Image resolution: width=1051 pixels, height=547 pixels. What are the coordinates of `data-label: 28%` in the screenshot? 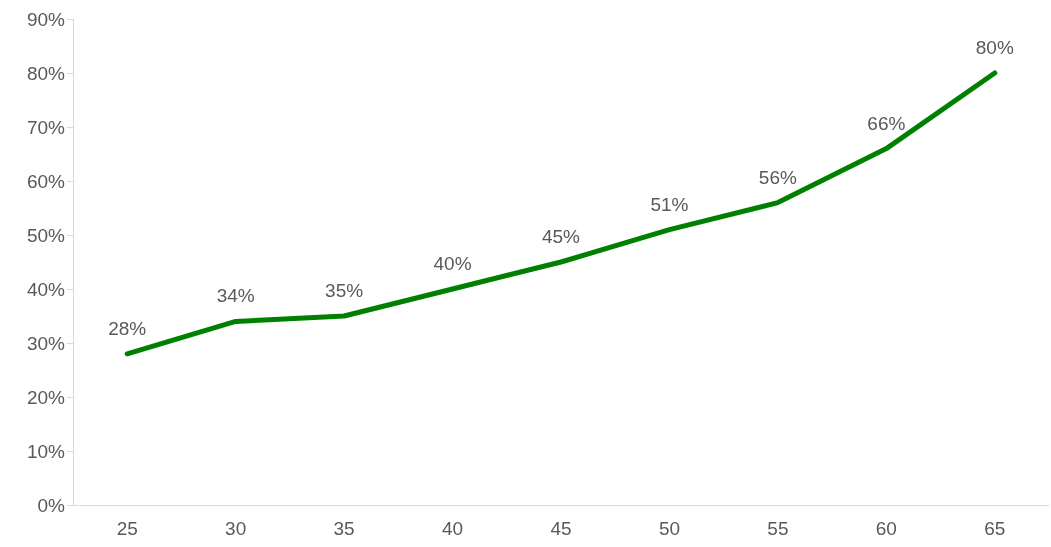 It's located at (127, 328).